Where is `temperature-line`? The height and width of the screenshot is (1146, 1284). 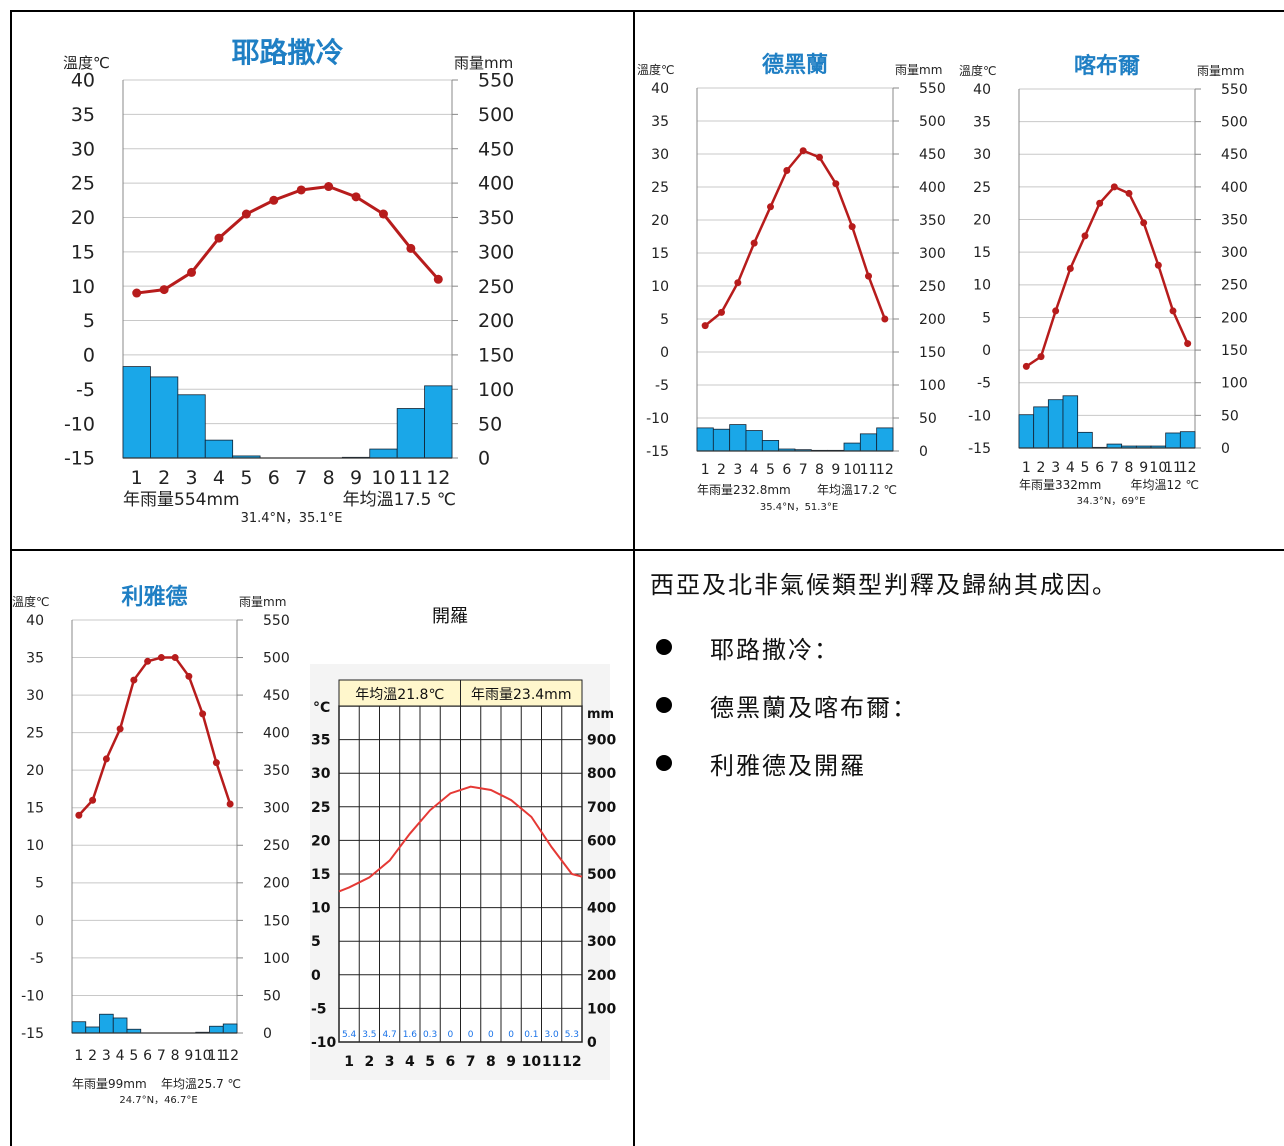 temperature-line is located at coordinates (795, 238).